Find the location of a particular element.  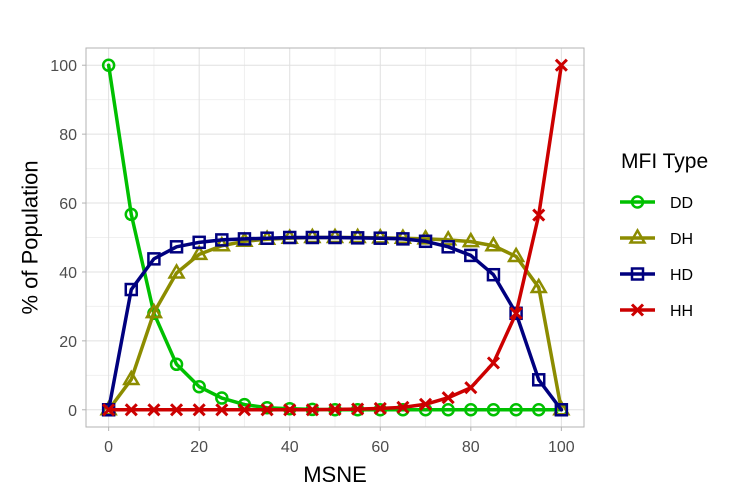

x-tick-label: 100 is located at coordinates (561, 447).